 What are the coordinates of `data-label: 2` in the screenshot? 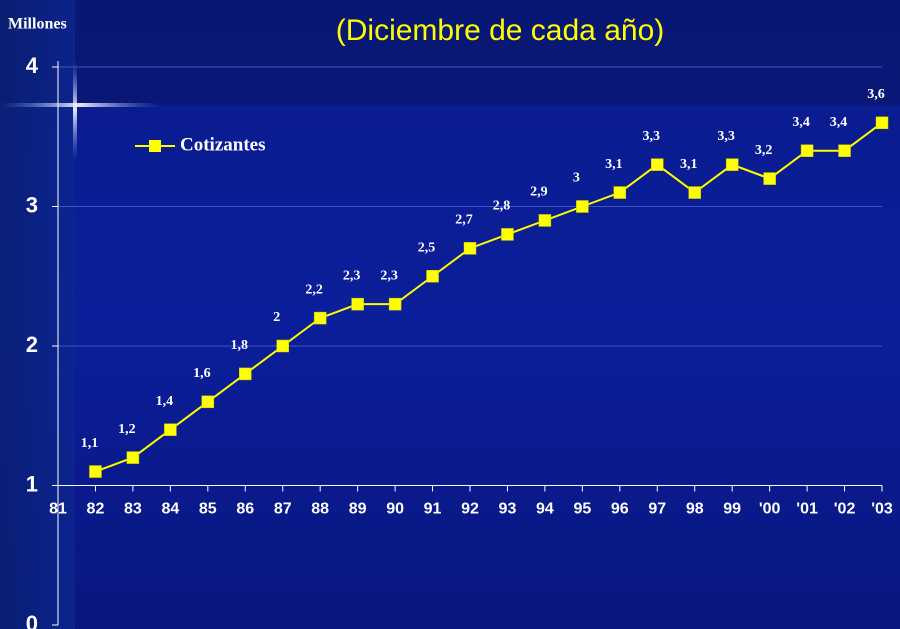 It's located at (276, 317).